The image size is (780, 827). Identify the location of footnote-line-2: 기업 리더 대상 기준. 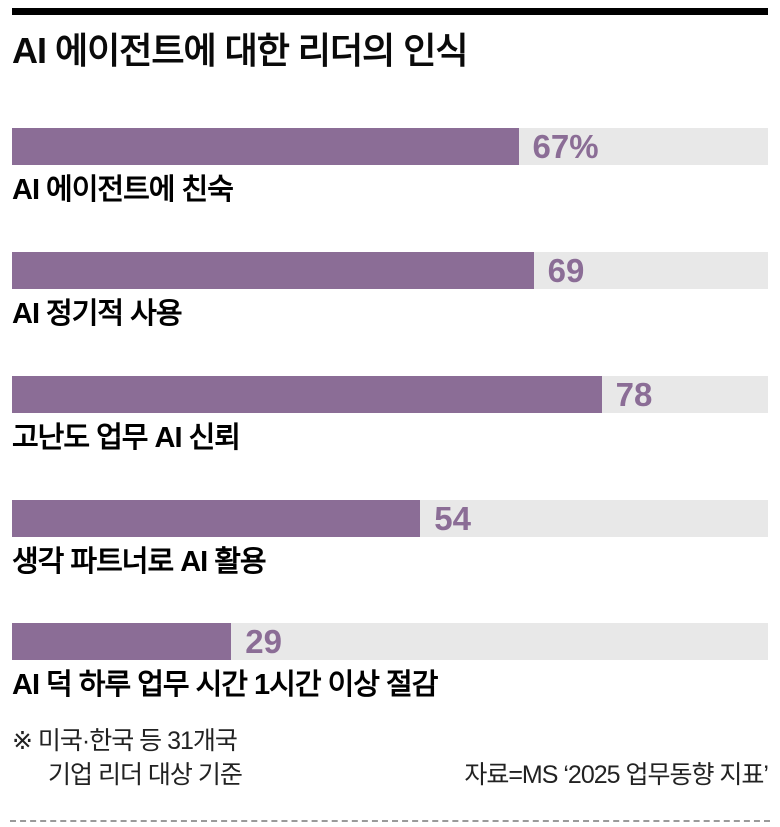
(145, 774).